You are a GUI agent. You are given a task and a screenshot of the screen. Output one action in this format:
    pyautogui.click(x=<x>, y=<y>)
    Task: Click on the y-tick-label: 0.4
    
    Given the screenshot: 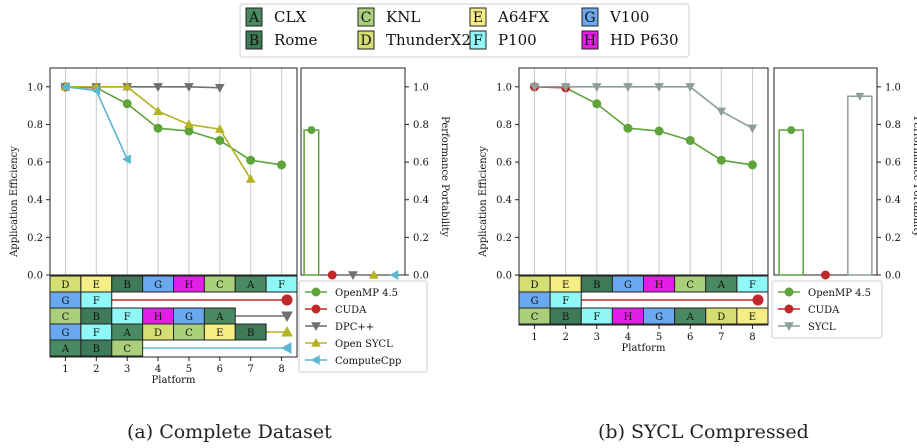 What is the action you would take?
    pyautogui.click(x=35, y=200)
    